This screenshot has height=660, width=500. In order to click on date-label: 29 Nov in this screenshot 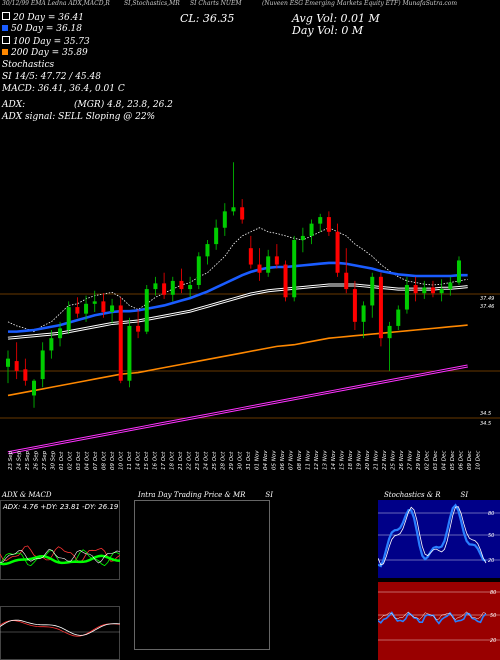, I will do `click(419, 460)`.